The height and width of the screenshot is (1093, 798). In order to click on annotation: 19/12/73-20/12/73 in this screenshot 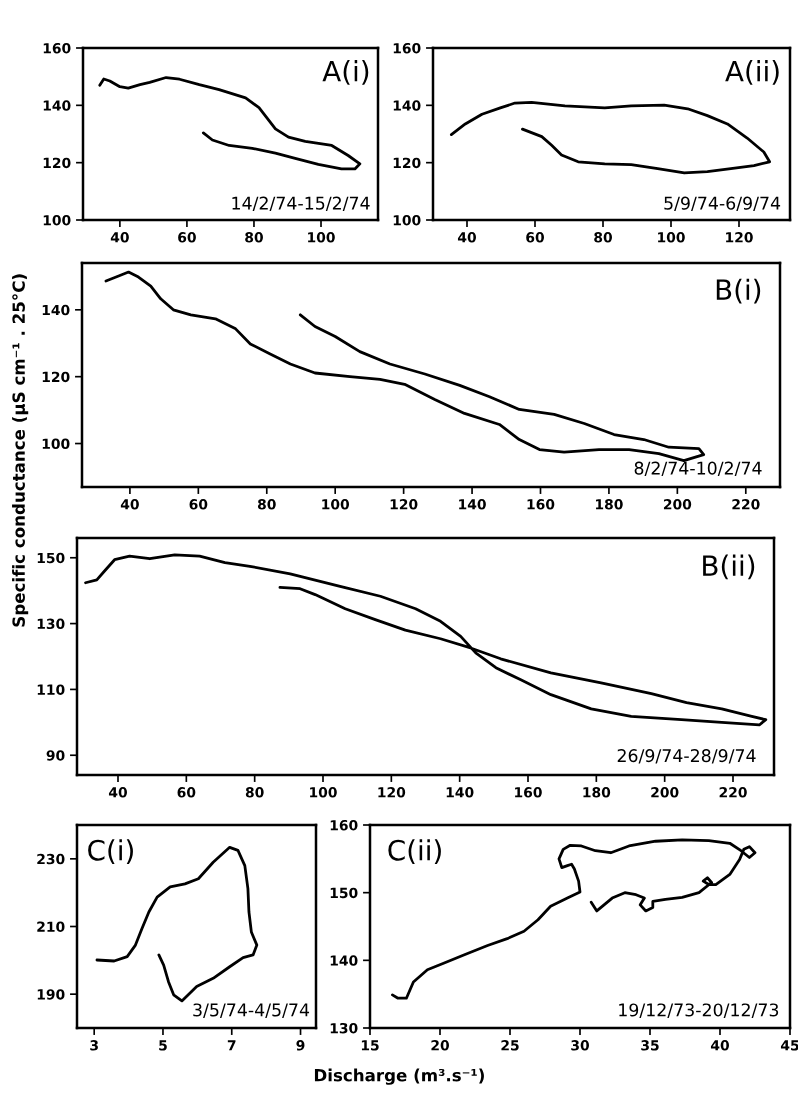, I will do `click(699, 1010)`.